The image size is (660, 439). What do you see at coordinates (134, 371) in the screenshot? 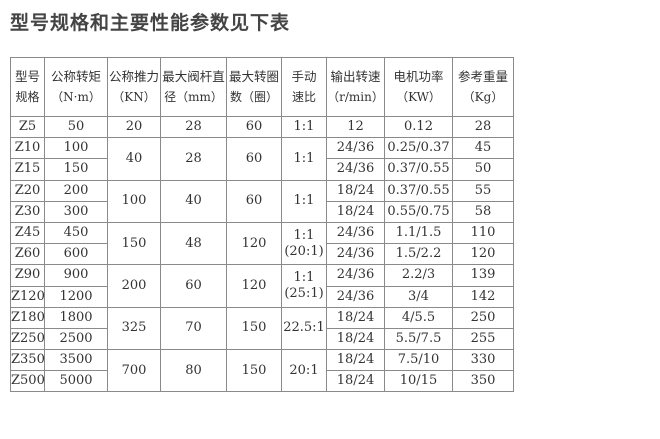
I see `thrust-cell: 700` at bounding box center [134, 371].